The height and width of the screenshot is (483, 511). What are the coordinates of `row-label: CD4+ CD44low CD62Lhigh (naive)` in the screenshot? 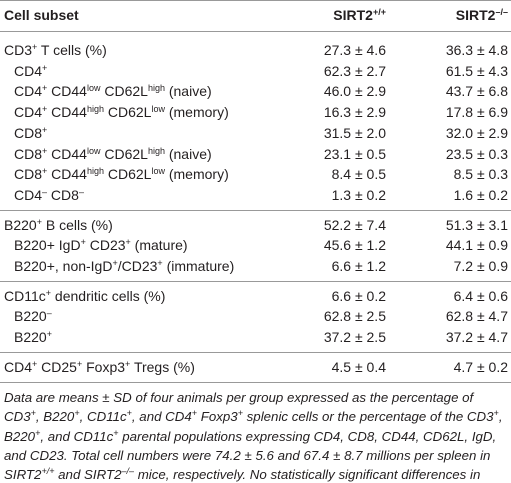 It's located at (113, 91).